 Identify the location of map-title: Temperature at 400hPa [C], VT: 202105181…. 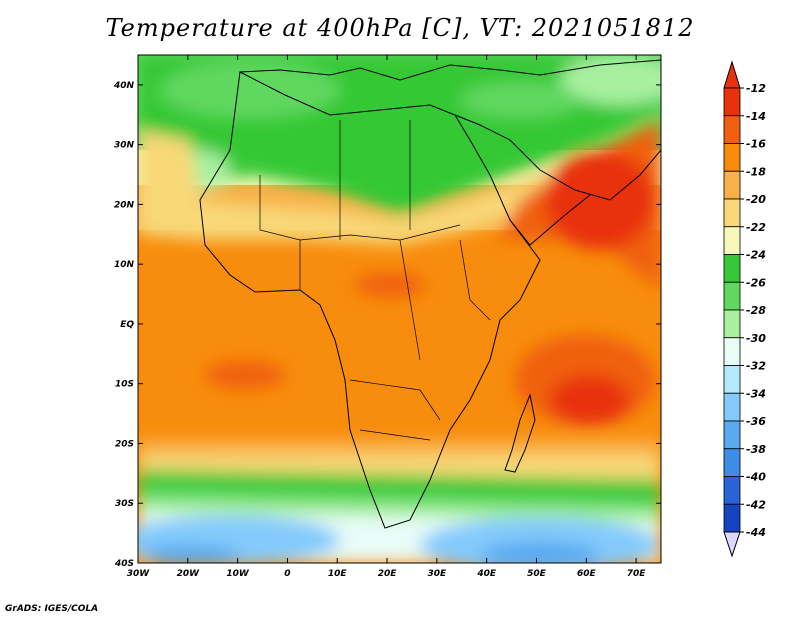
(400, 28).